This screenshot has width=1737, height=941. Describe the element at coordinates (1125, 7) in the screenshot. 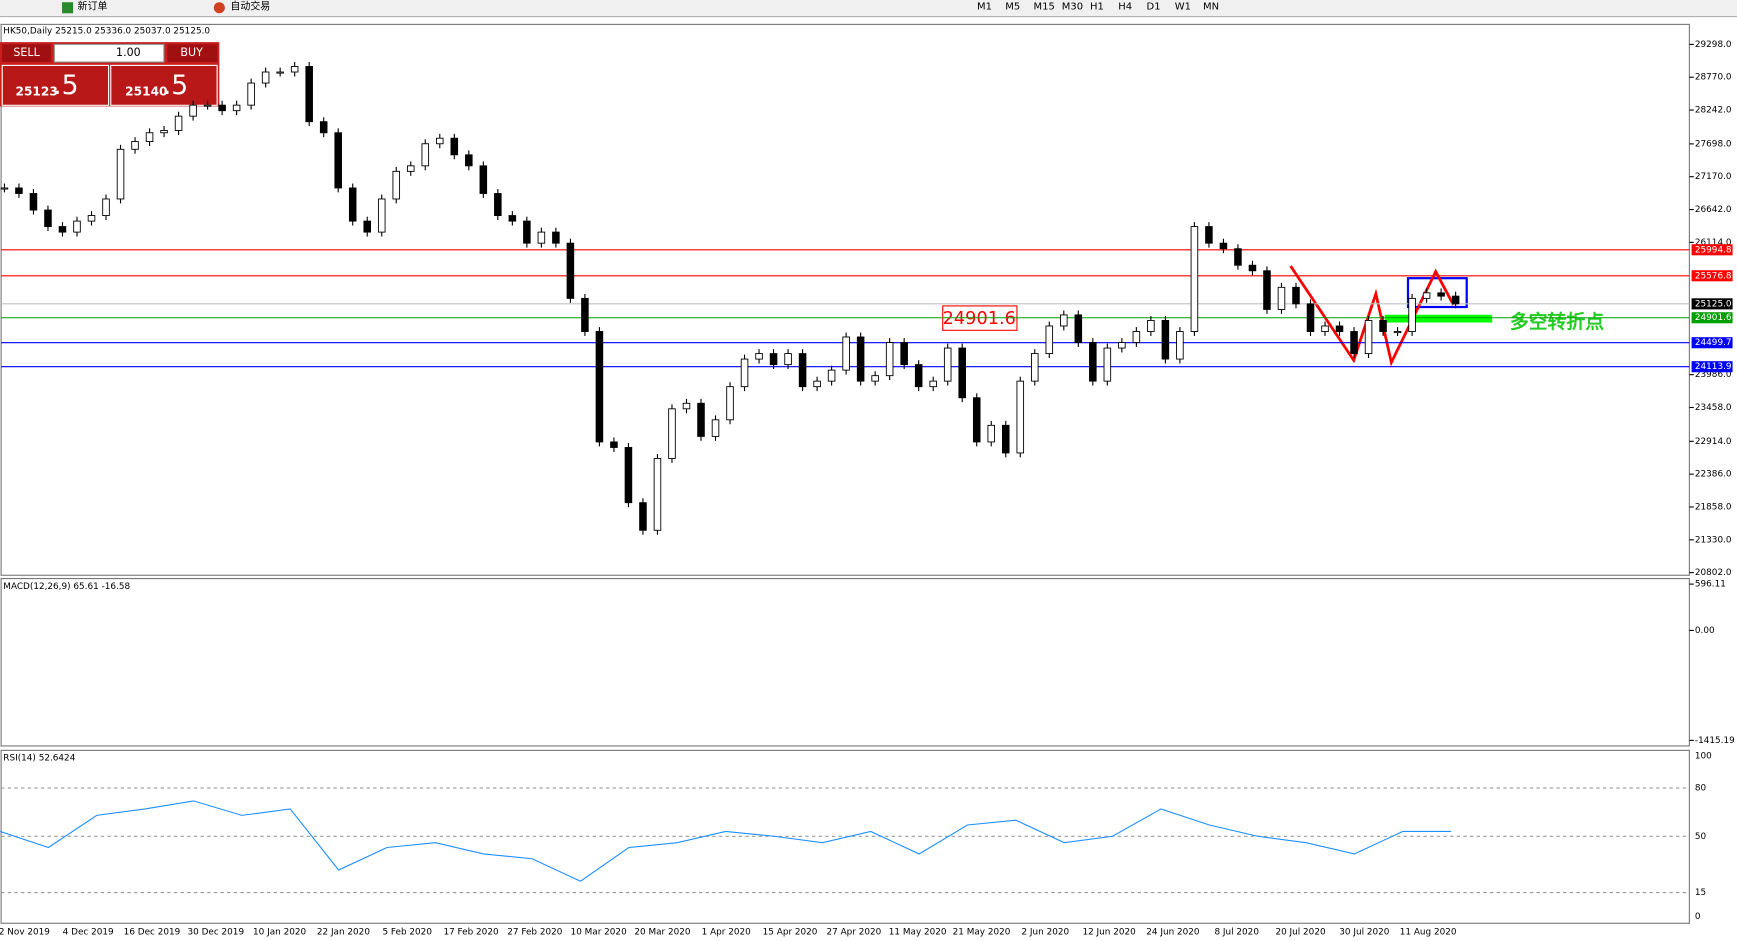

I see `timeframe: H4` at that location.